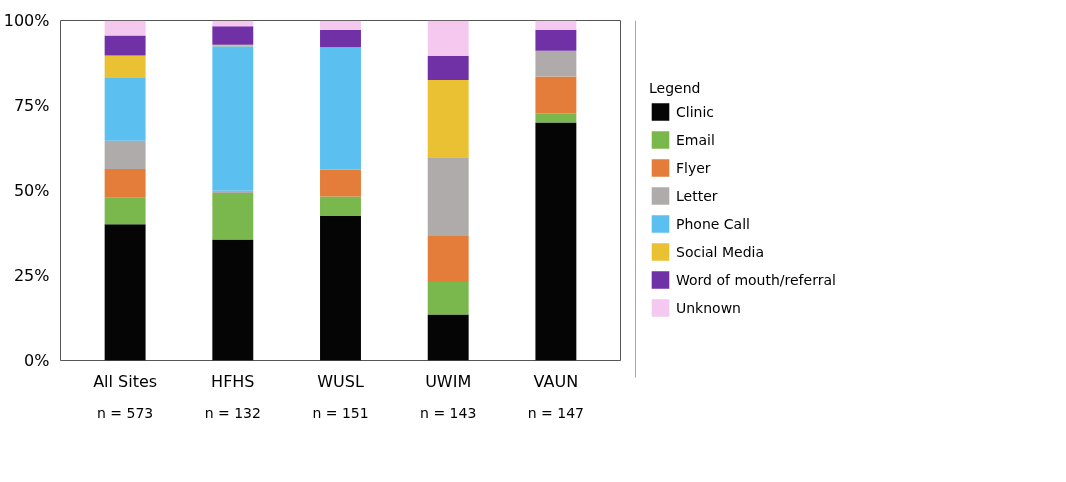 This screenshot has height=482, width=1066. Describe the element at coordinates (693, 167) in the screenshot. I see `legend-label: Flyer` at that location.